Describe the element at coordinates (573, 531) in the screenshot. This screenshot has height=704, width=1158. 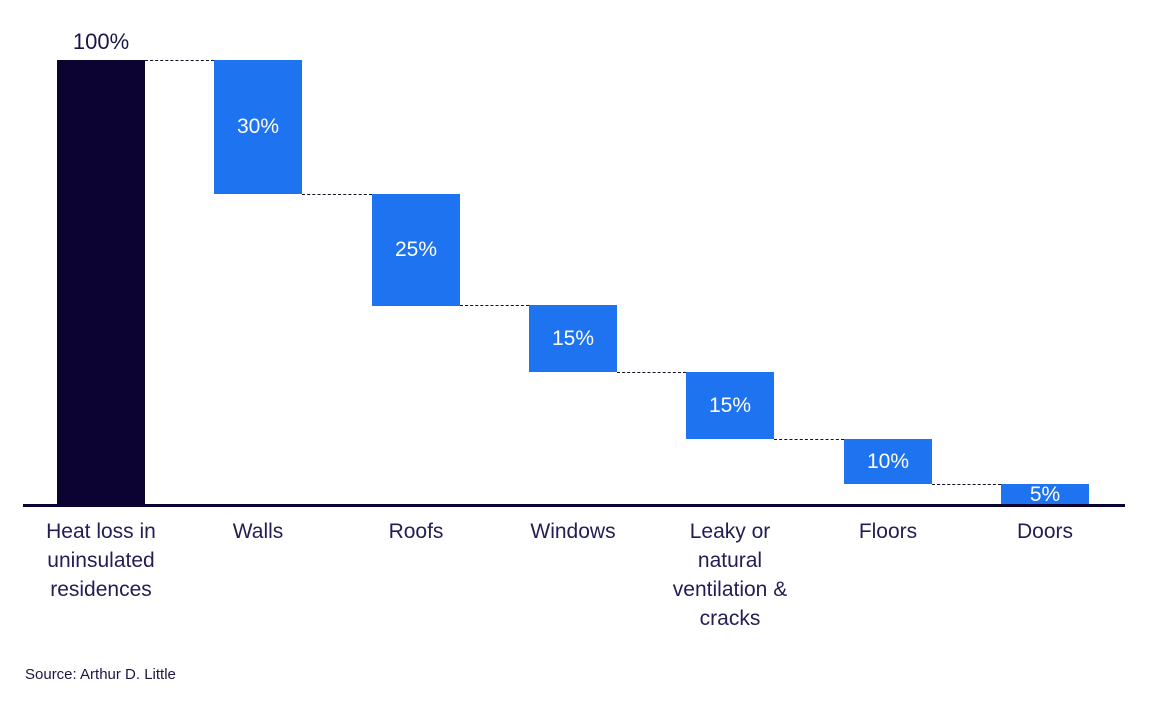
I see `x-axis-label-3: Windows` at that location.